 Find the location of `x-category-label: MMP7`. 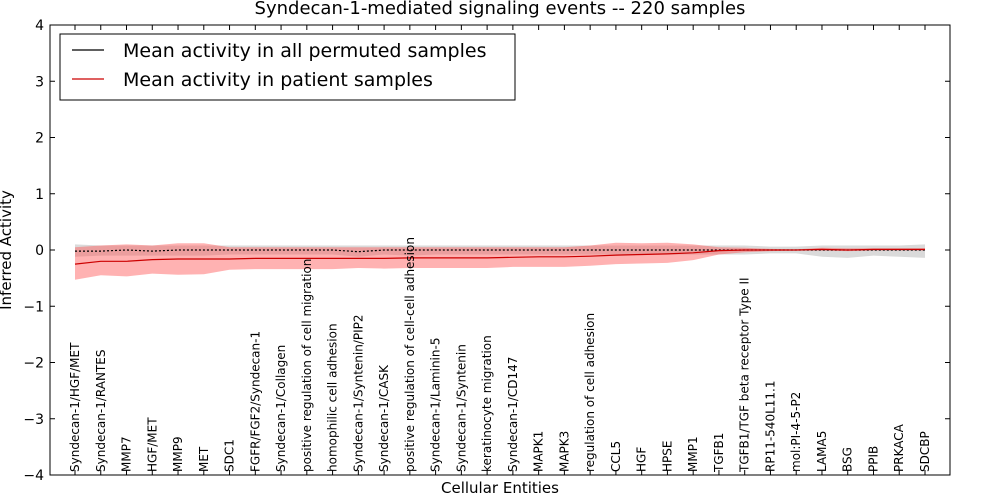

x-category-label: MMP7 is located at coordinates (127, 454).